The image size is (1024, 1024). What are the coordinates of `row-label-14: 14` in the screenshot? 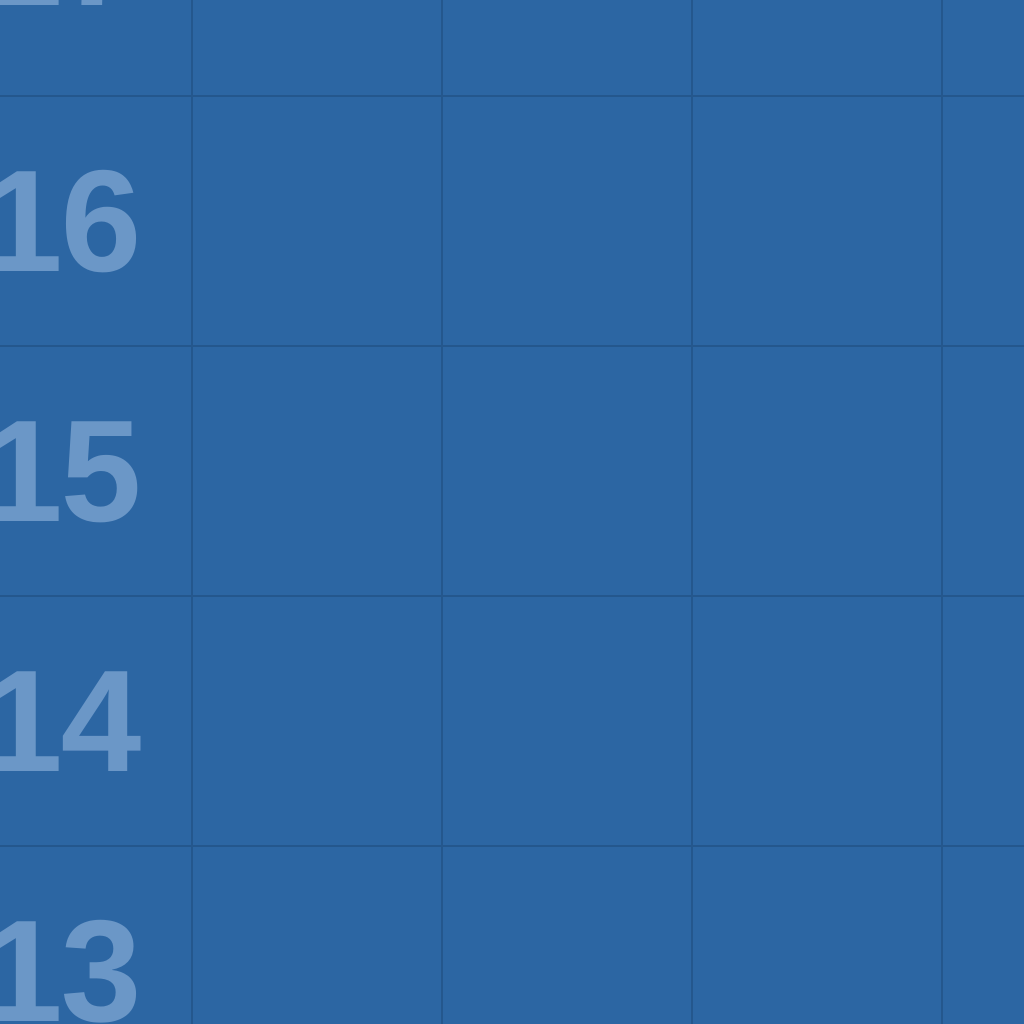 It's located at (95, 721).